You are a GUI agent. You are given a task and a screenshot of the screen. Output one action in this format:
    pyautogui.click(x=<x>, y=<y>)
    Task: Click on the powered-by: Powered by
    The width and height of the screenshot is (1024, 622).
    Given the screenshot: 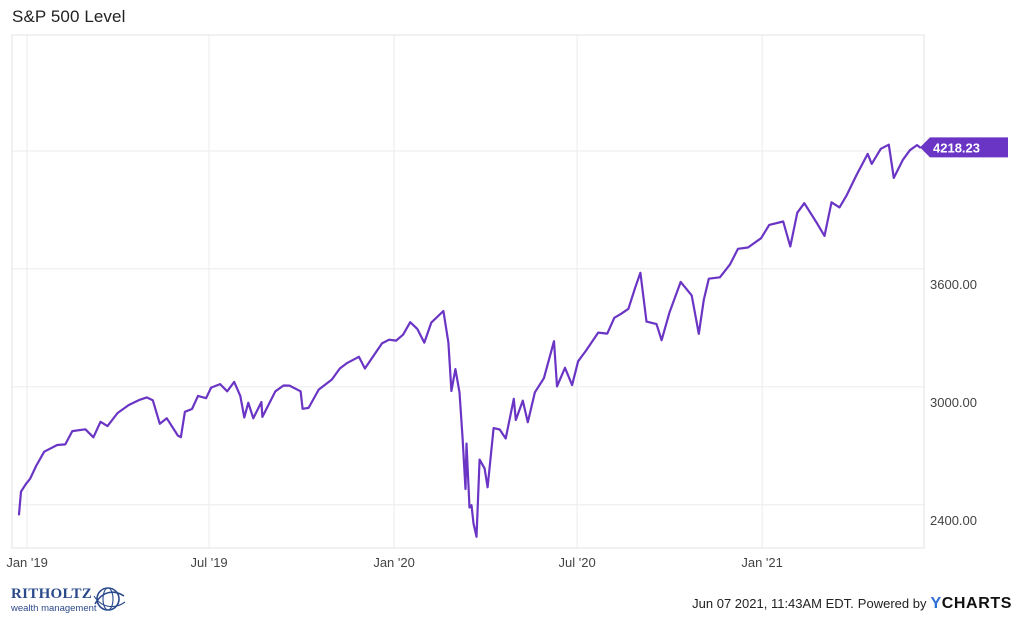 What is the action you would take?
    pyautogui.click(x=892, y=603)
    